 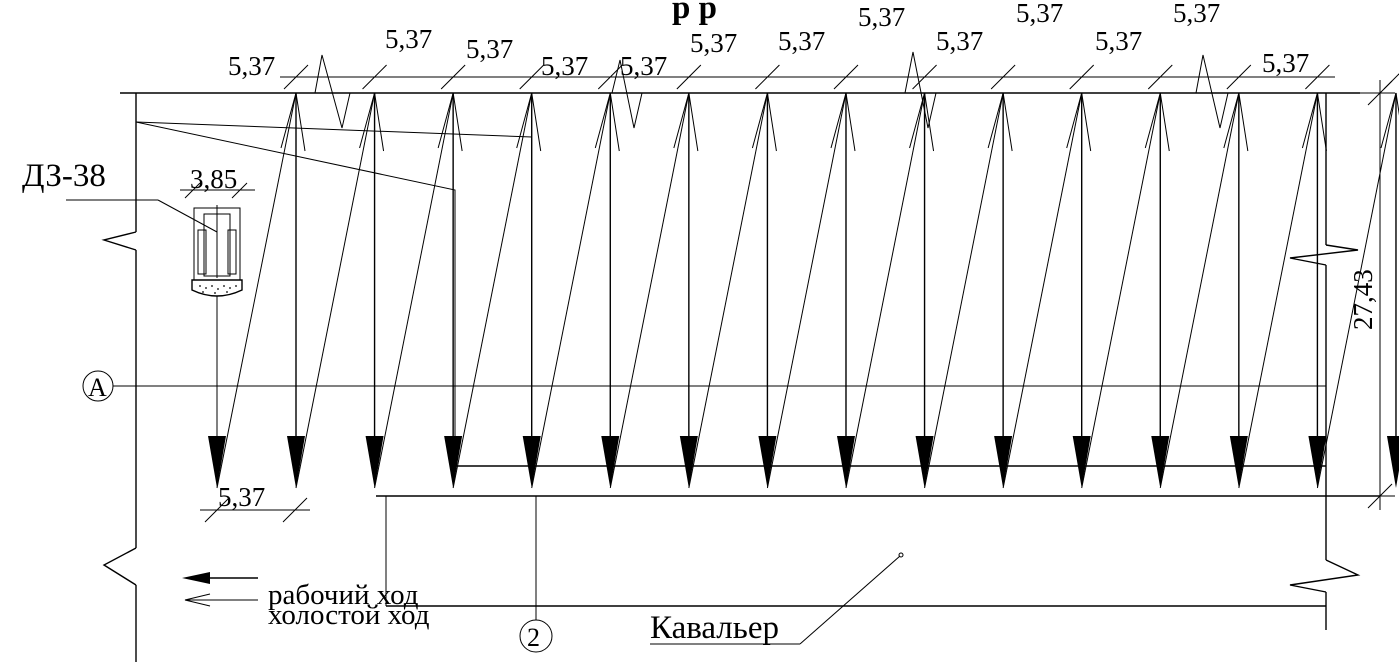 I want to click on vertical-dimension: 27,43, so click(x=1371, y=295).